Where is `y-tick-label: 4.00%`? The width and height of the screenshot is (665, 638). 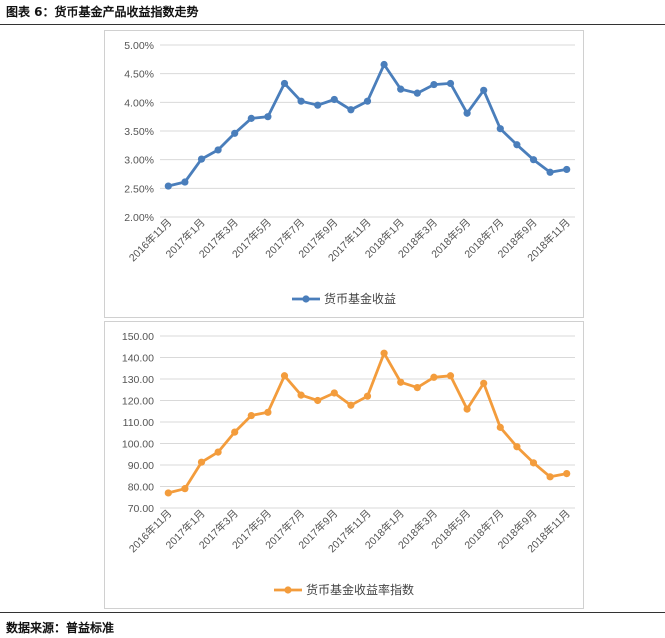 y-tick-label: 4.00% is located at coordinates (139, 103).